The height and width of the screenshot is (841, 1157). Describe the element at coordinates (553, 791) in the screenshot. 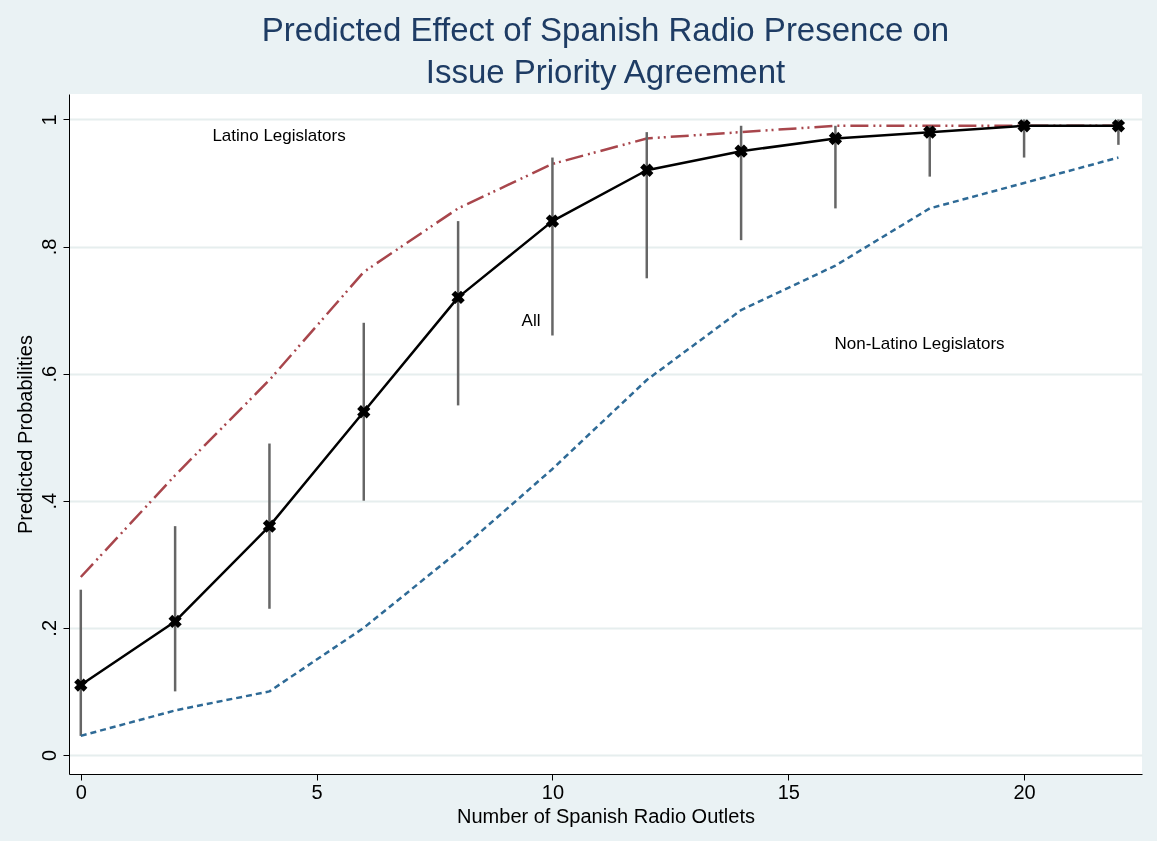

I see `x-tick-label: 10` at that location.